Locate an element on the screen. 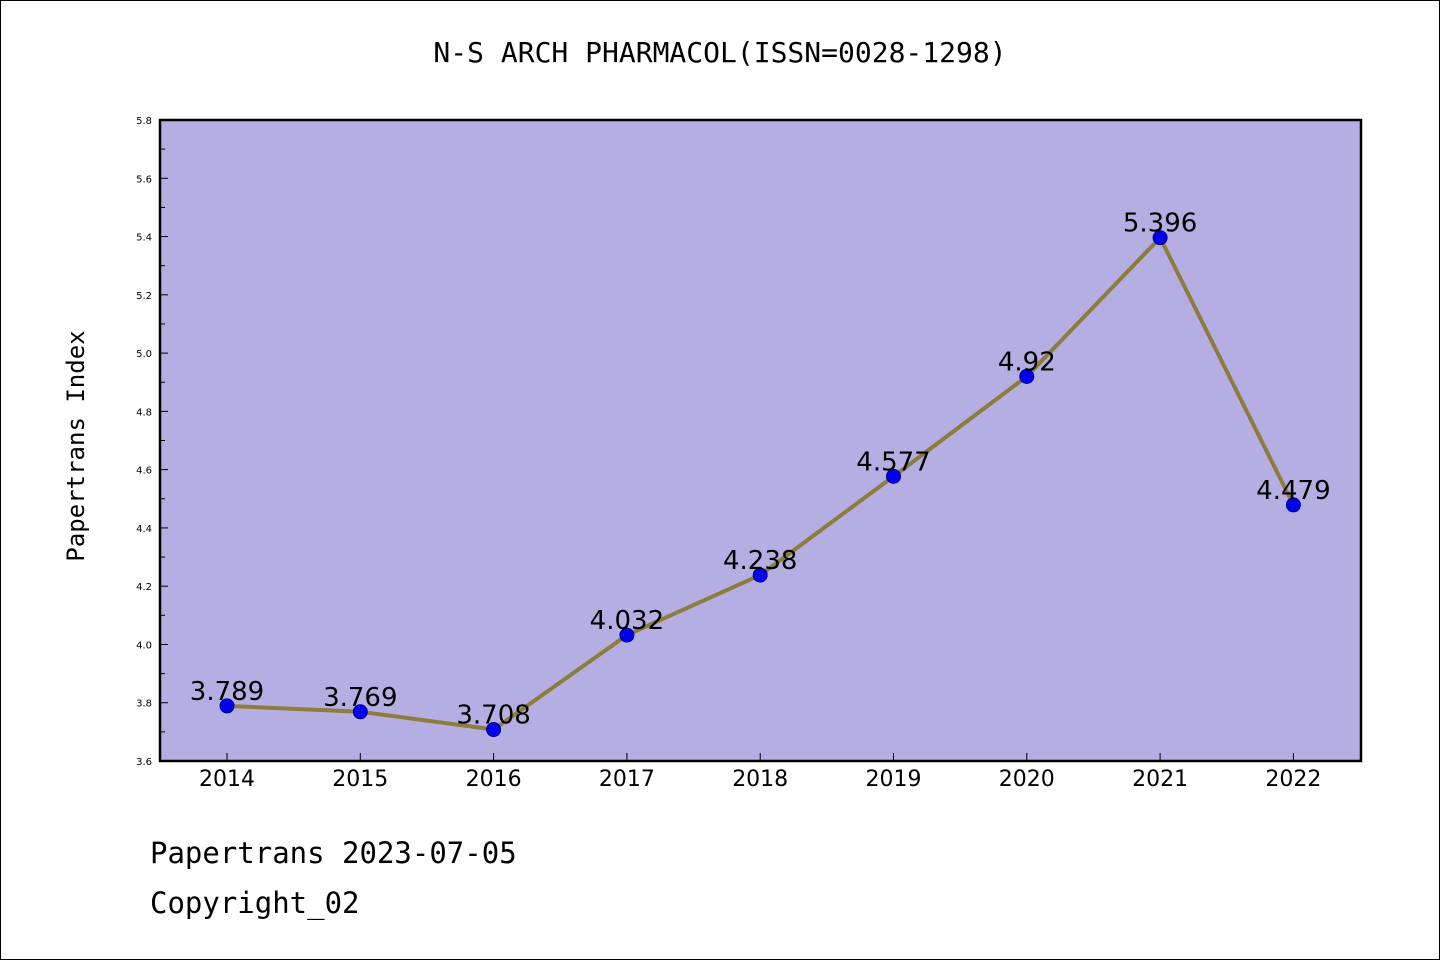 This screenshot has width=1440, height=960. y-tick-label: 4.2 is located at coordinates (144, 587).